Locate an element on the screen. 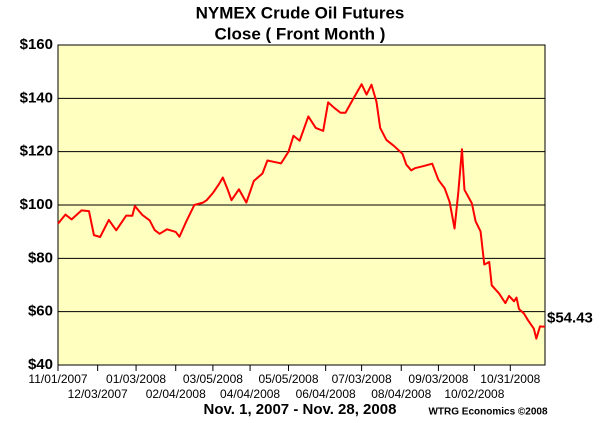  x-tick-label: 04/04/2008 is located at coordinates (250, 394).